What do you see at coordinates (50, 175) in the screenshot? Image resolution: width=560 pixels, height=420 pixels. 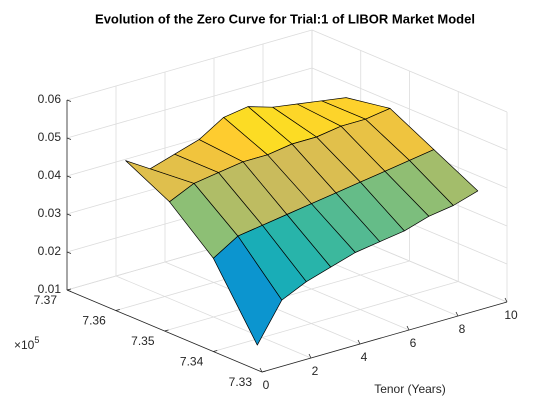 I see `z-tick-label: 0.04` at bounding box center [50, 175].